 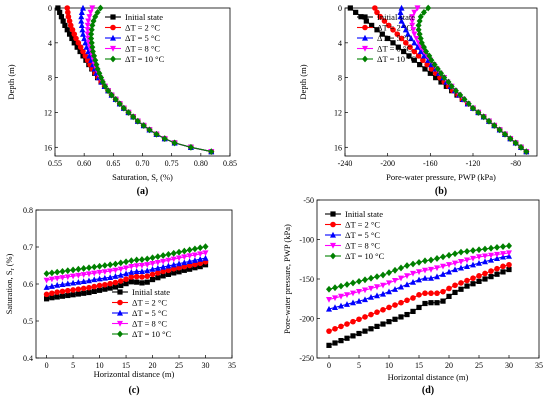 What do you see at coordinates (449, 365) in the screenshot?
I see `x-tick-label: 20` at bounding box center [449, 365].